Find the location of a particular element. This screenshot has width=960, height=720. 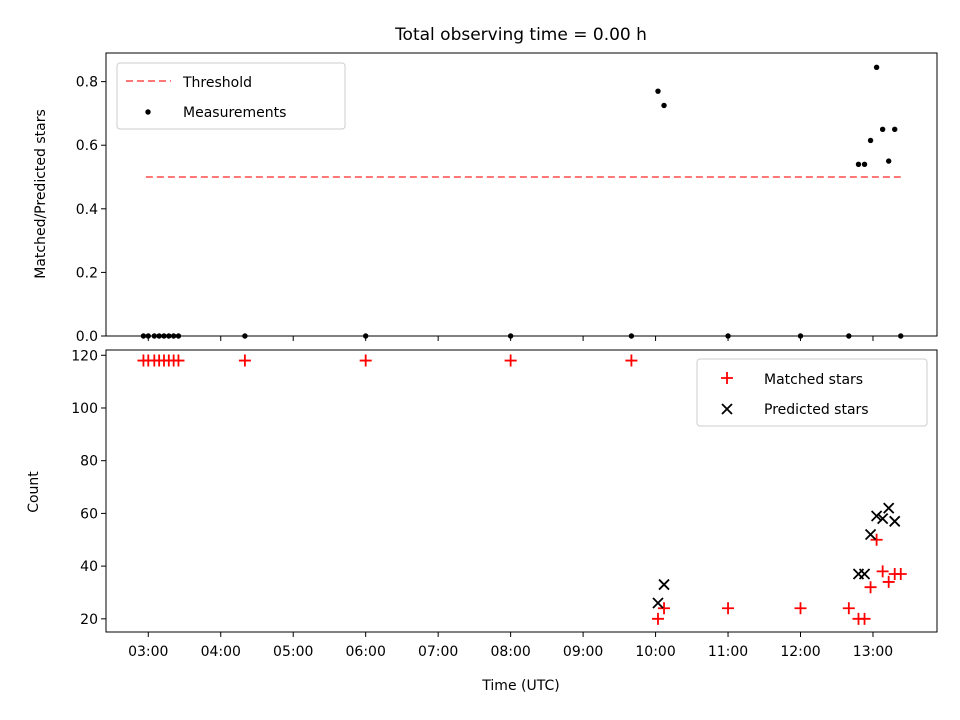

x-tick-label: 05:00 is located at coordinates (293, 652).